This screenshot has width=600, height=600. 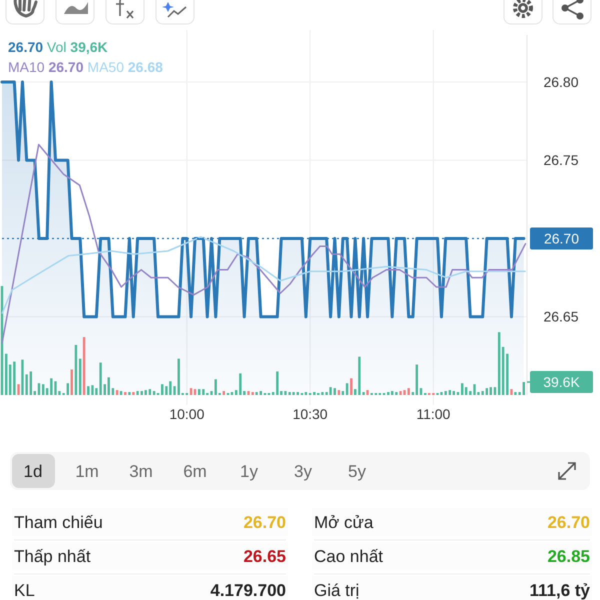 What do you see at coordinates (24, 590) in the screenshot?
I see `category-label: KL` at bounding box center [24, 590].